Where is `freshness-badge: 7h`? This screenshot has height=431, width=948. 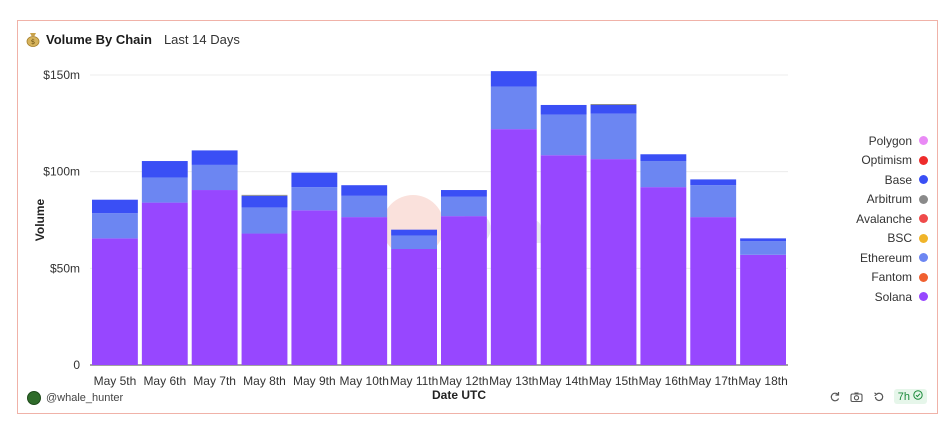
freshness-badge: 7h is located at coordinates (910, 396).